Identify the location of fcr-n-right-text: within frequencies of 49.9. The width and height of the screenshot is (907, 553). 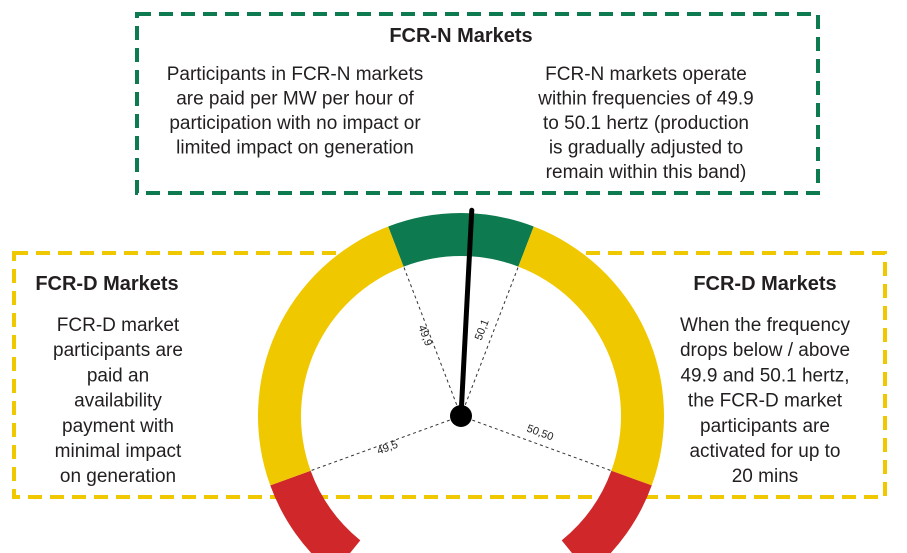
(645, 99).